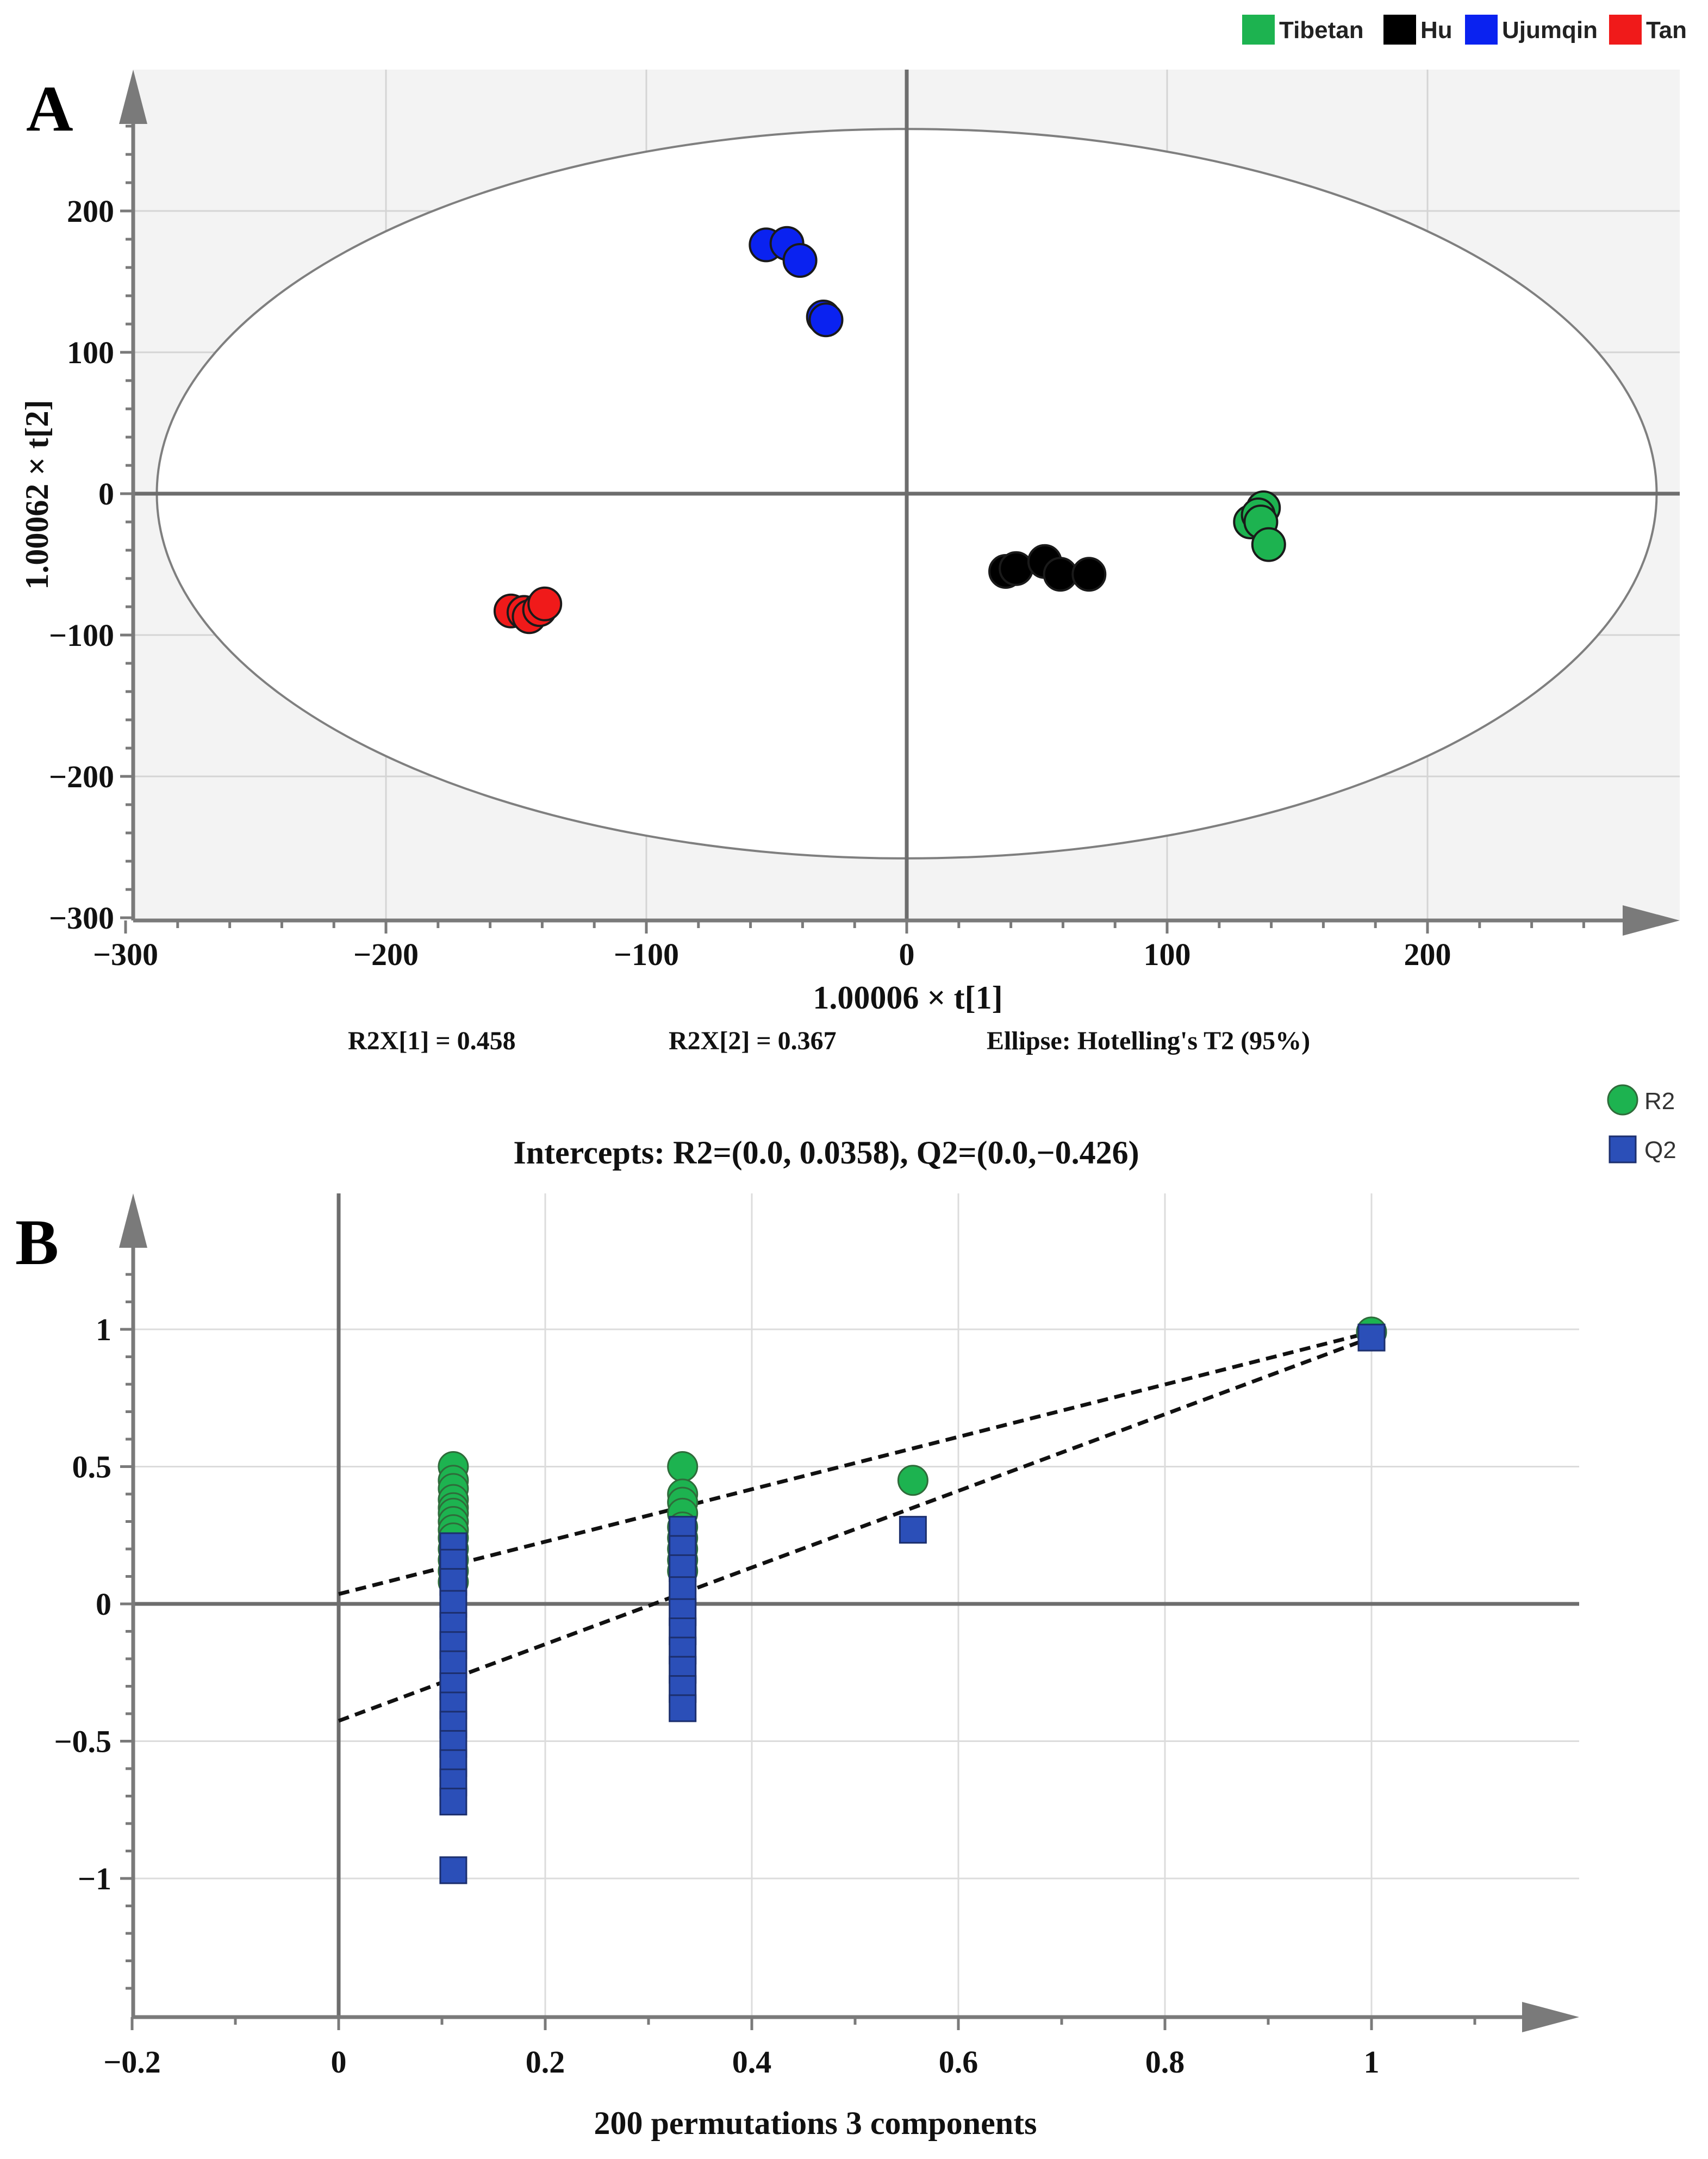  What do you see at coordinates (1641, 1124) in the screenshot?
I see `panel-b-legend: R2 Q2` at bounding box center [1641, 1124].